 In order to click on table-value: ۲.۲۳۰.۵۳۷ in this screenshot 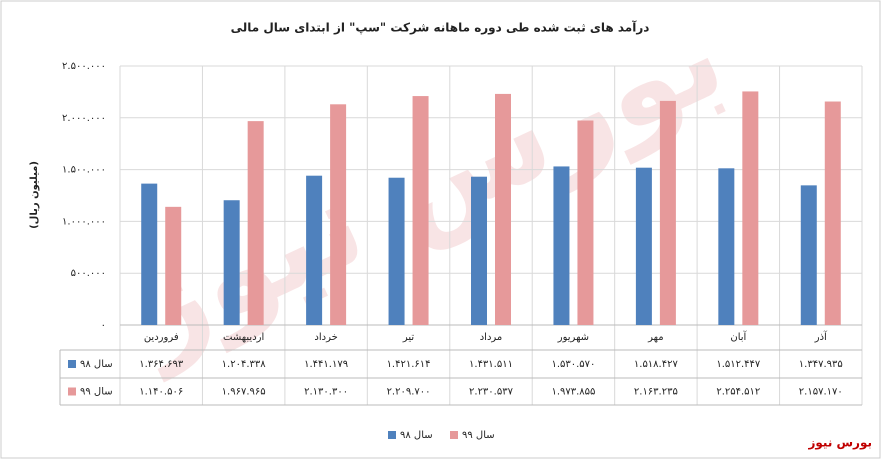, I will do `click(491, 392)`.